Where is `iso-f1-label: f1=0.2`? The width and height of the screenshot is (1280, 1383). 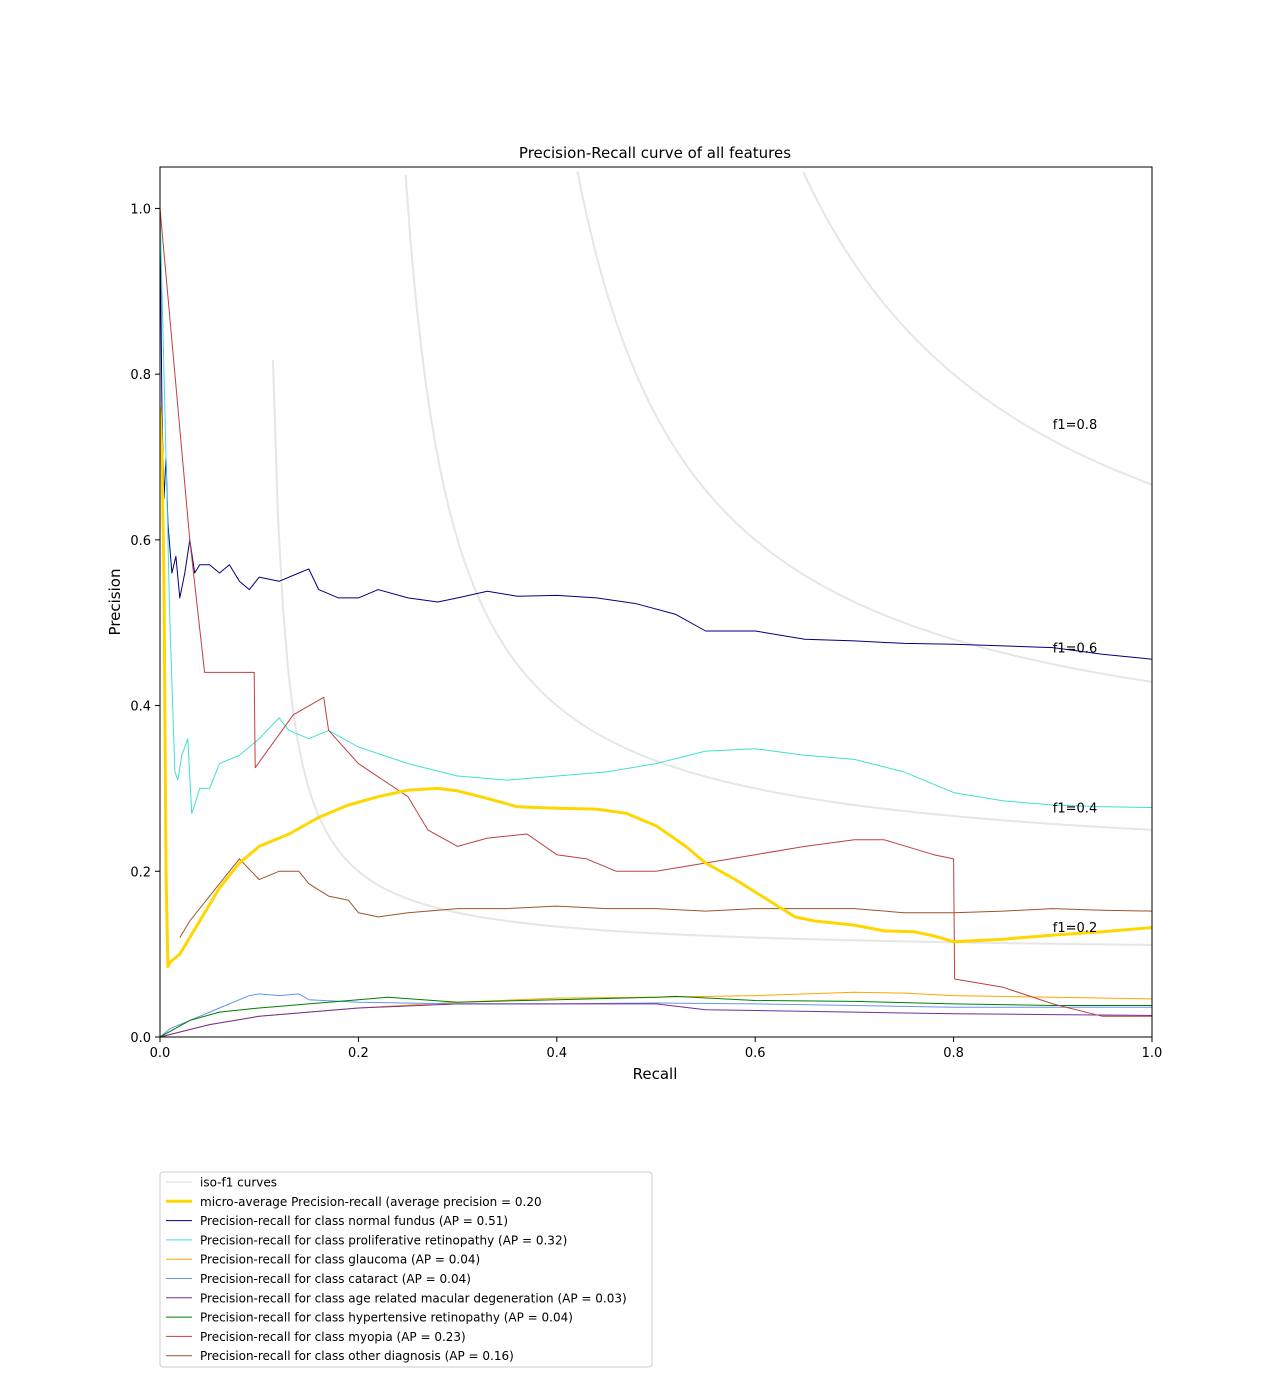
iso-f1-label: f1=0.2 is located at coordinates (1075, 928).